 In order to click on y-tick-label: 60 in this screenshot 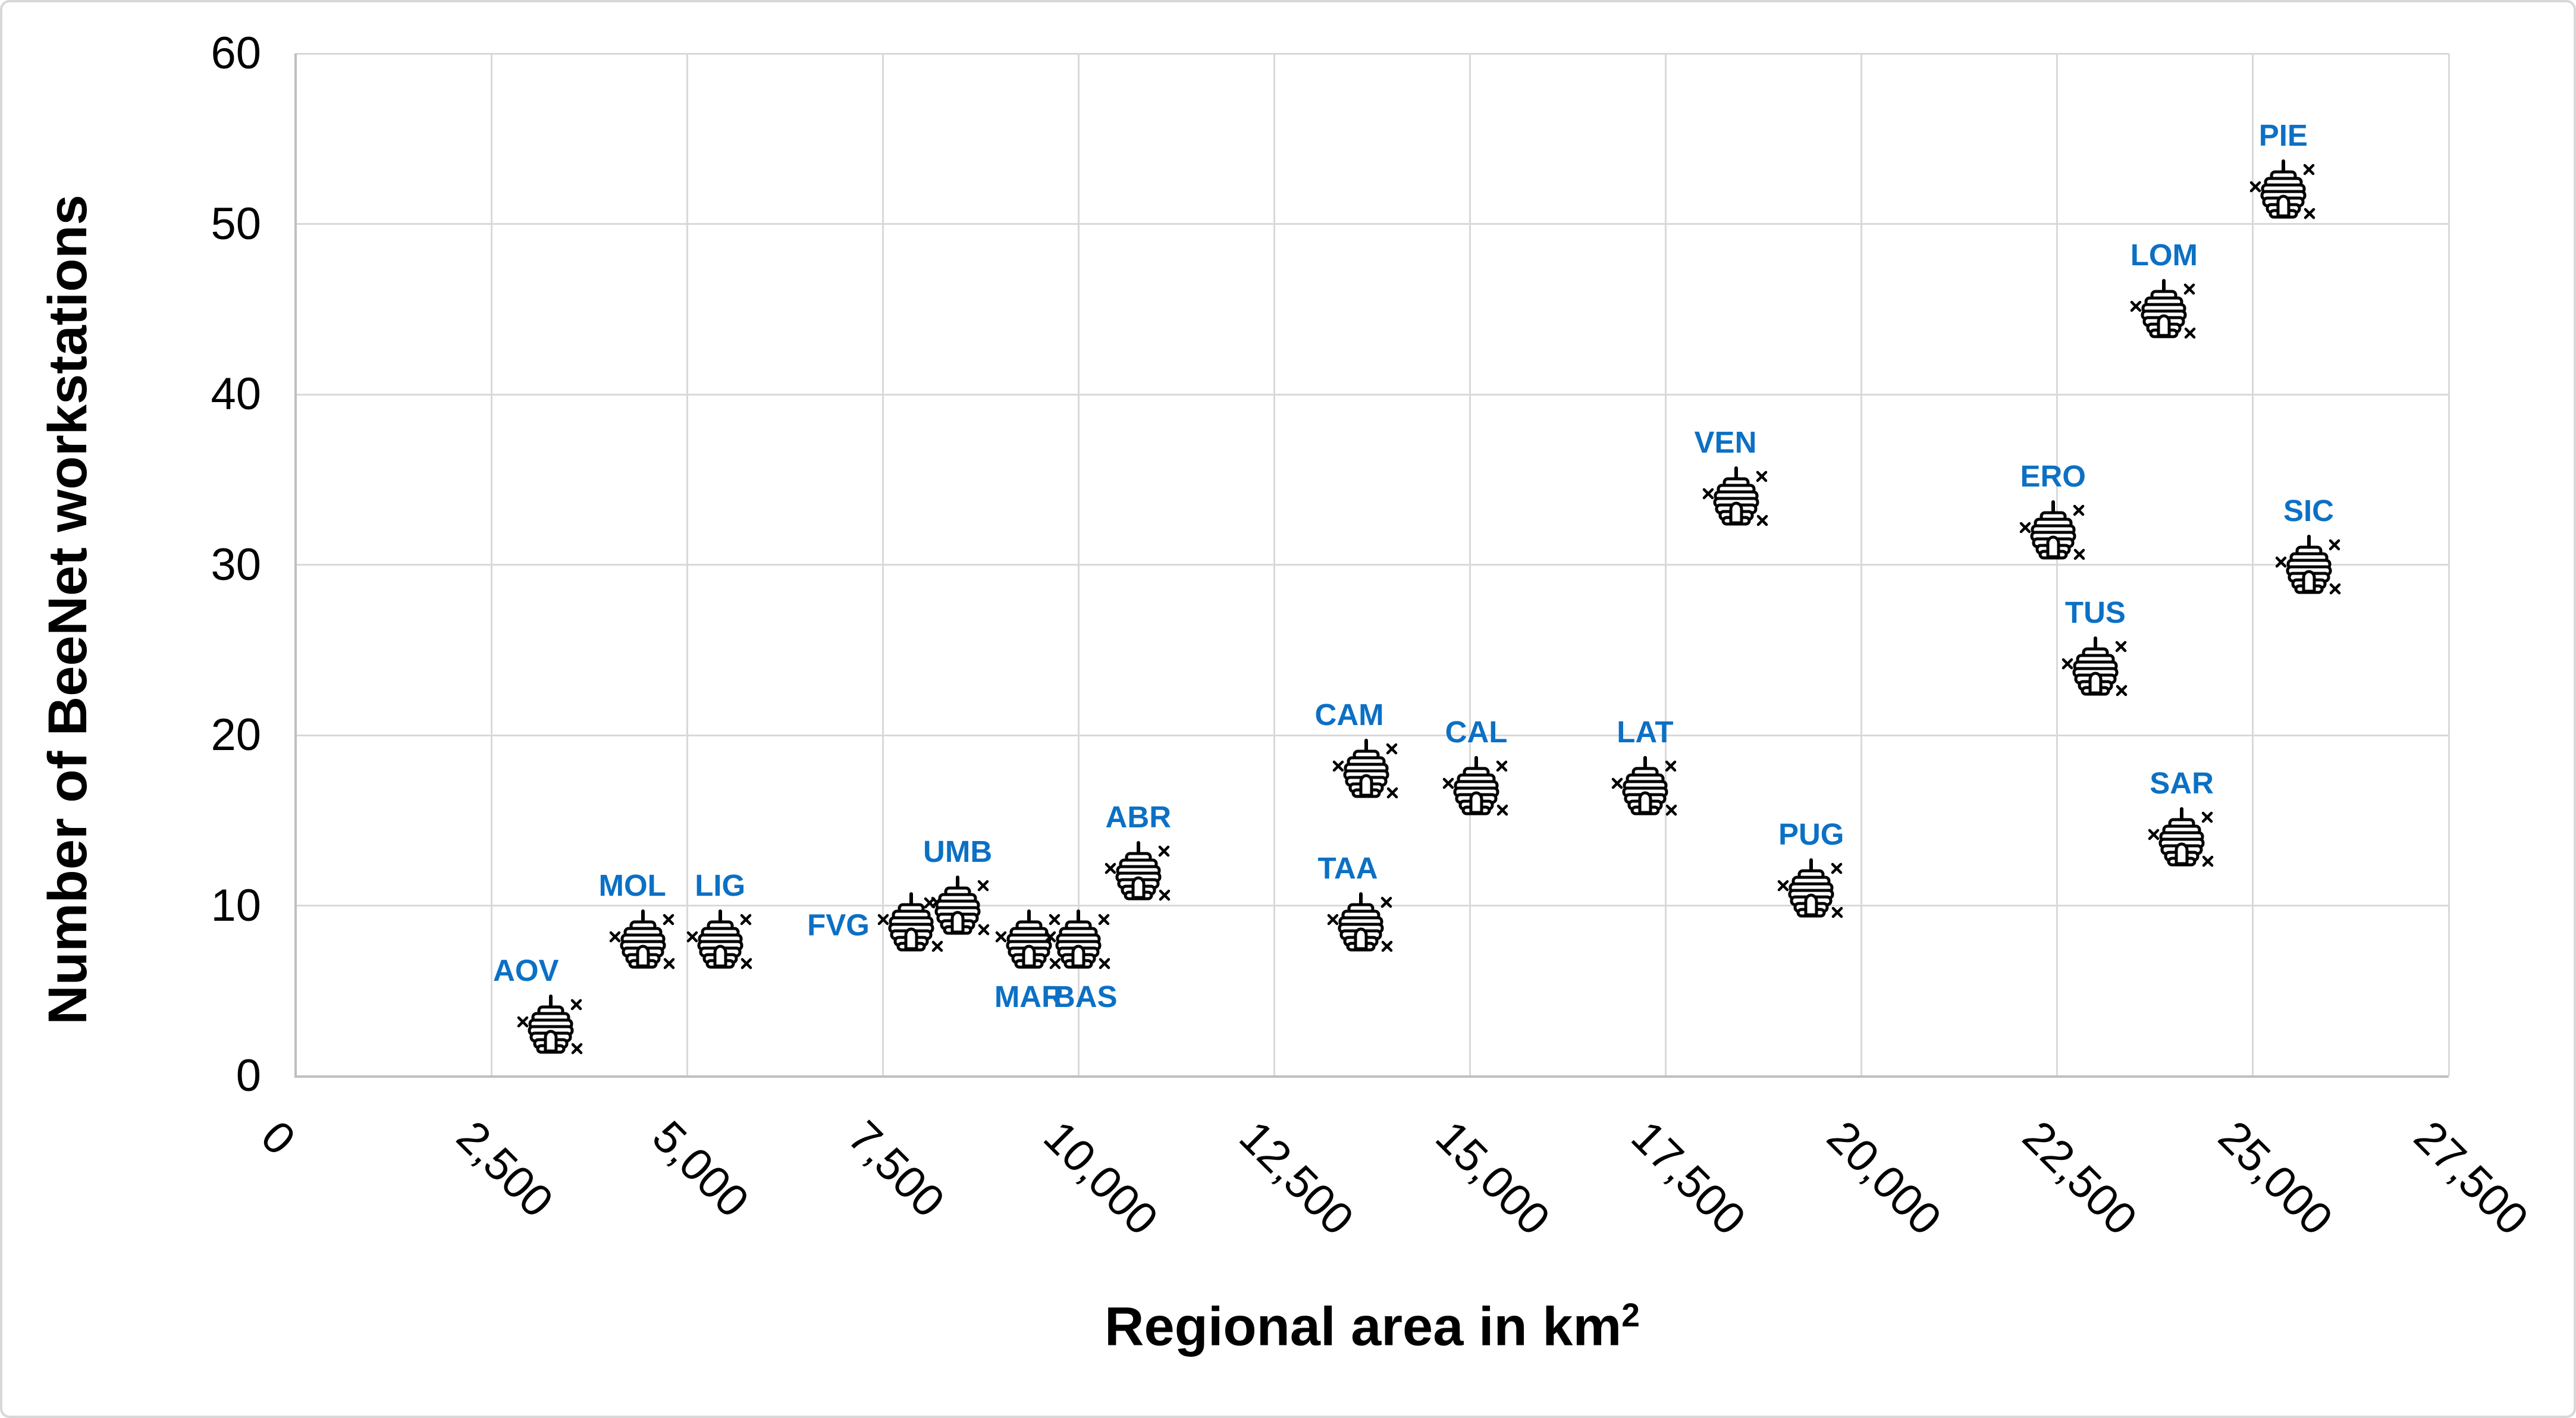, I will do `click(236, 53)`.